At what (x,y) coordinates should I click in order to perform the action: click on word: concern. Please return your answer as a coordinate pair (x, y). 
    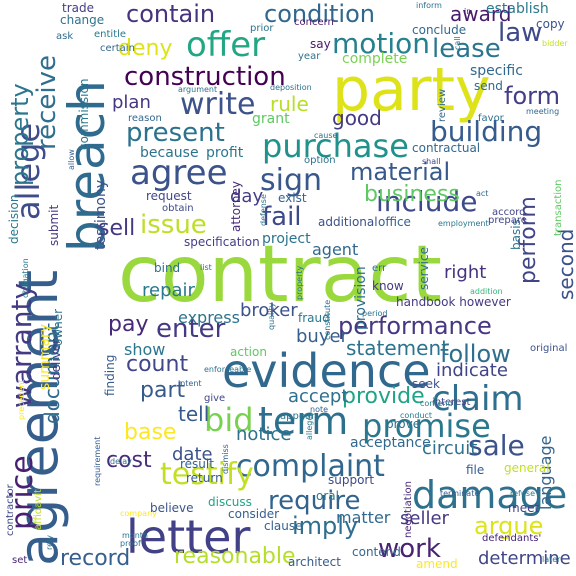
    Looking at the image, I should click on (314, 22).